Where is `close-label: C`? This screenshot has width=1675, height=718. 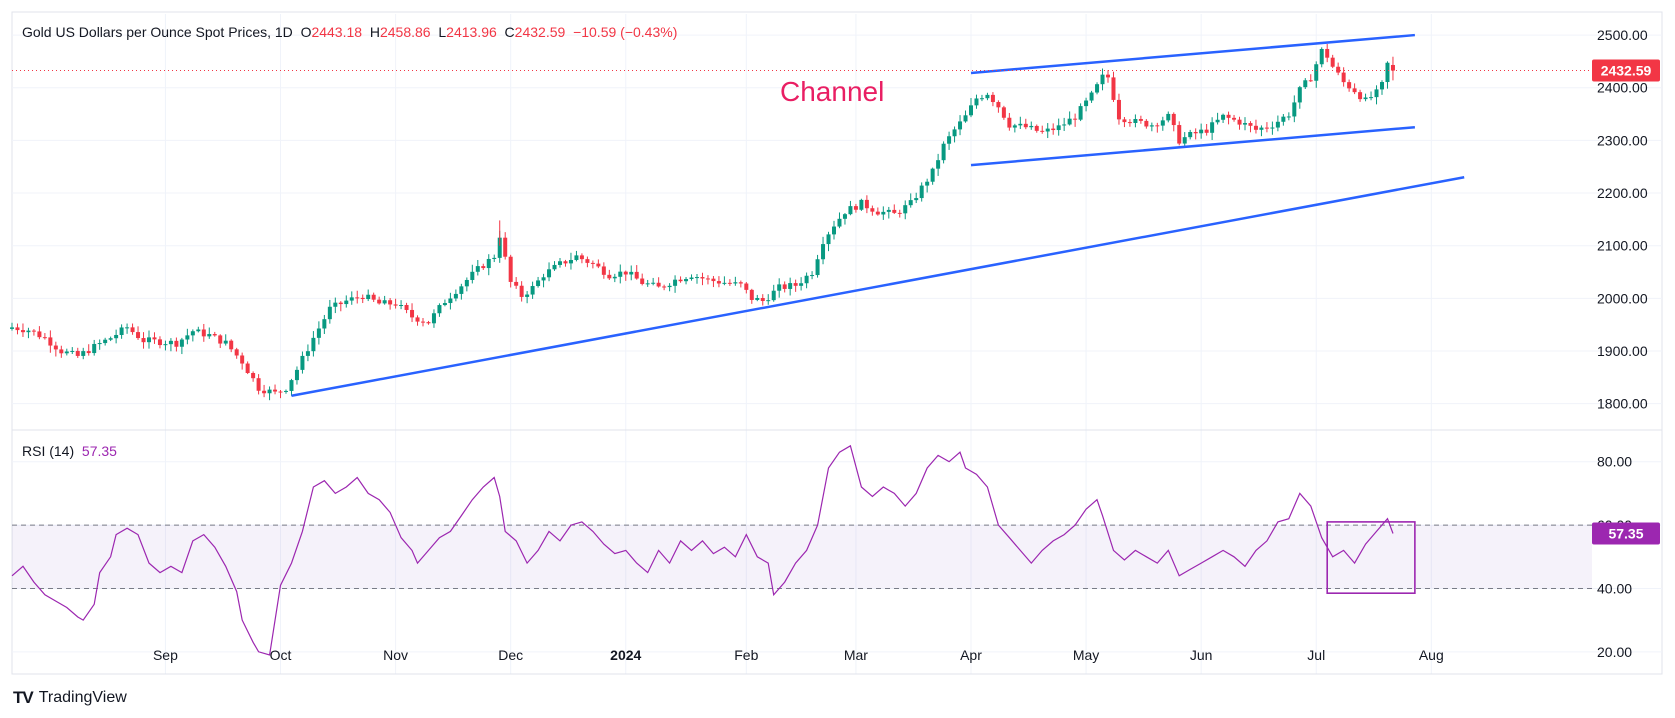 close-label: C is located at coordinates (509, 32).